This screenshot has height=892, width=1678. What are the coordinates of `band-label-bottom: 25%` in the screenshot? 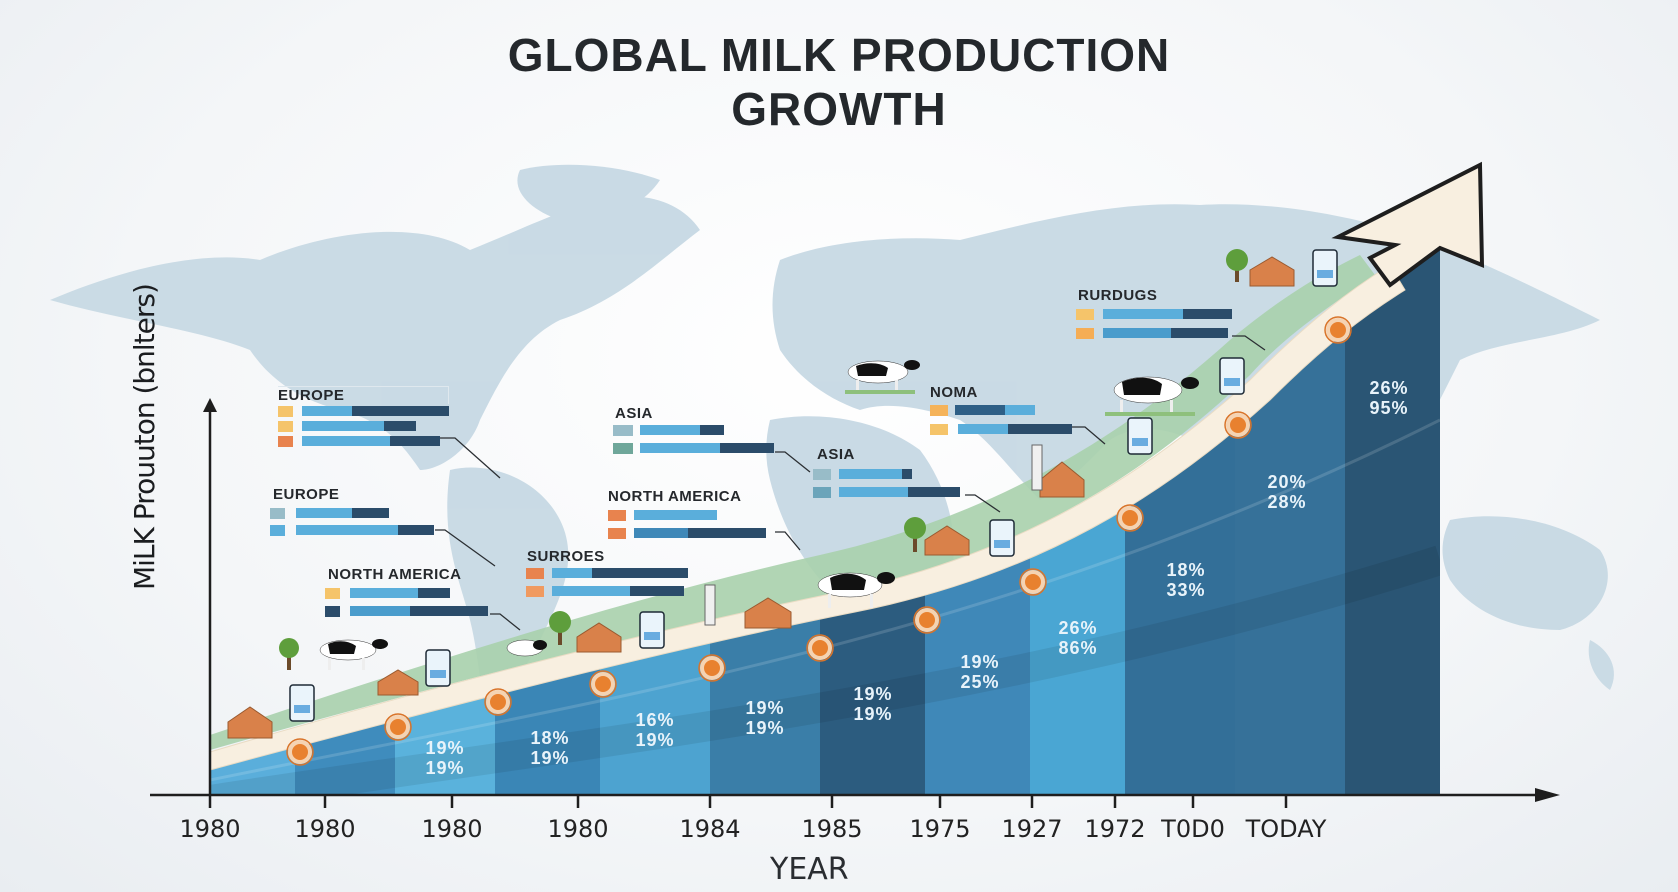 It's located at (980, 682).